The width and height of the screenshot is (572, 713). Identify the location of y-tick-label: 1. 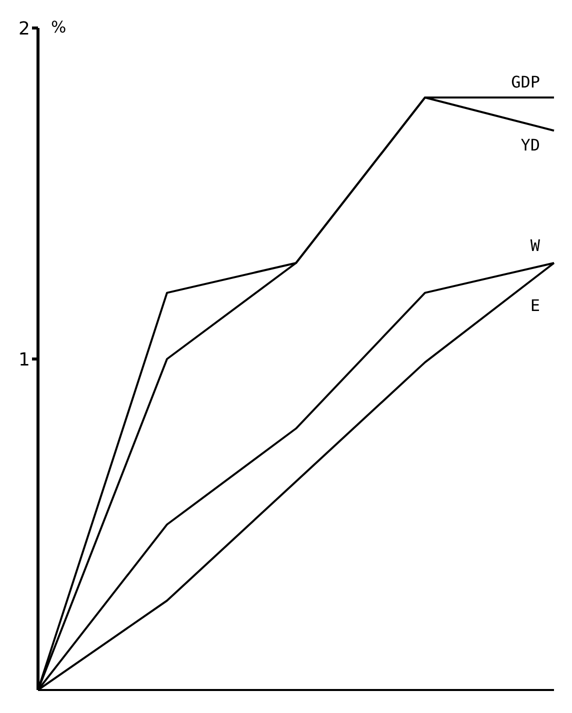
(24, 359).